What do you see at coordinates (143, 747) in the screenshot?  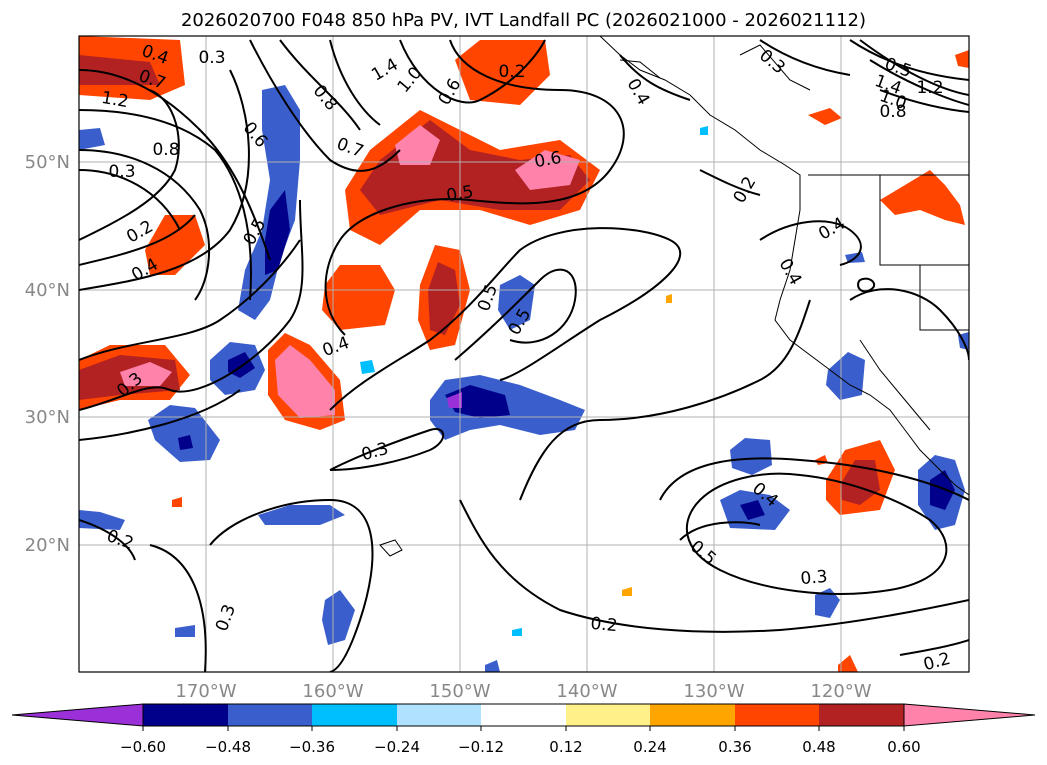 I see `colorbar-tick-label: −0.60` at bounding box center [143, 747].